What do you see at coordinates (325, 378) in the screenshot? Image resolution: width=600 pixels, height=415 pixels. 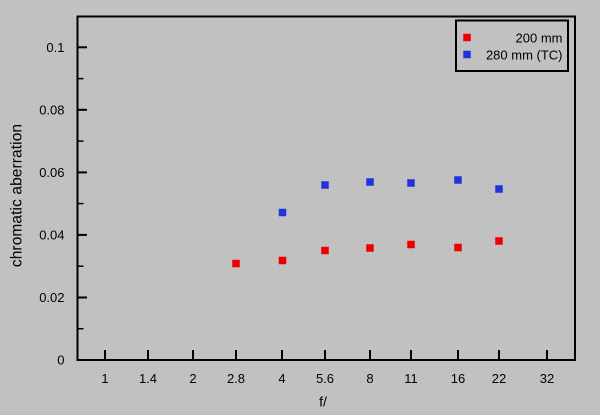 I see `svg-text: 5.6` at bounding box center [325, 378].